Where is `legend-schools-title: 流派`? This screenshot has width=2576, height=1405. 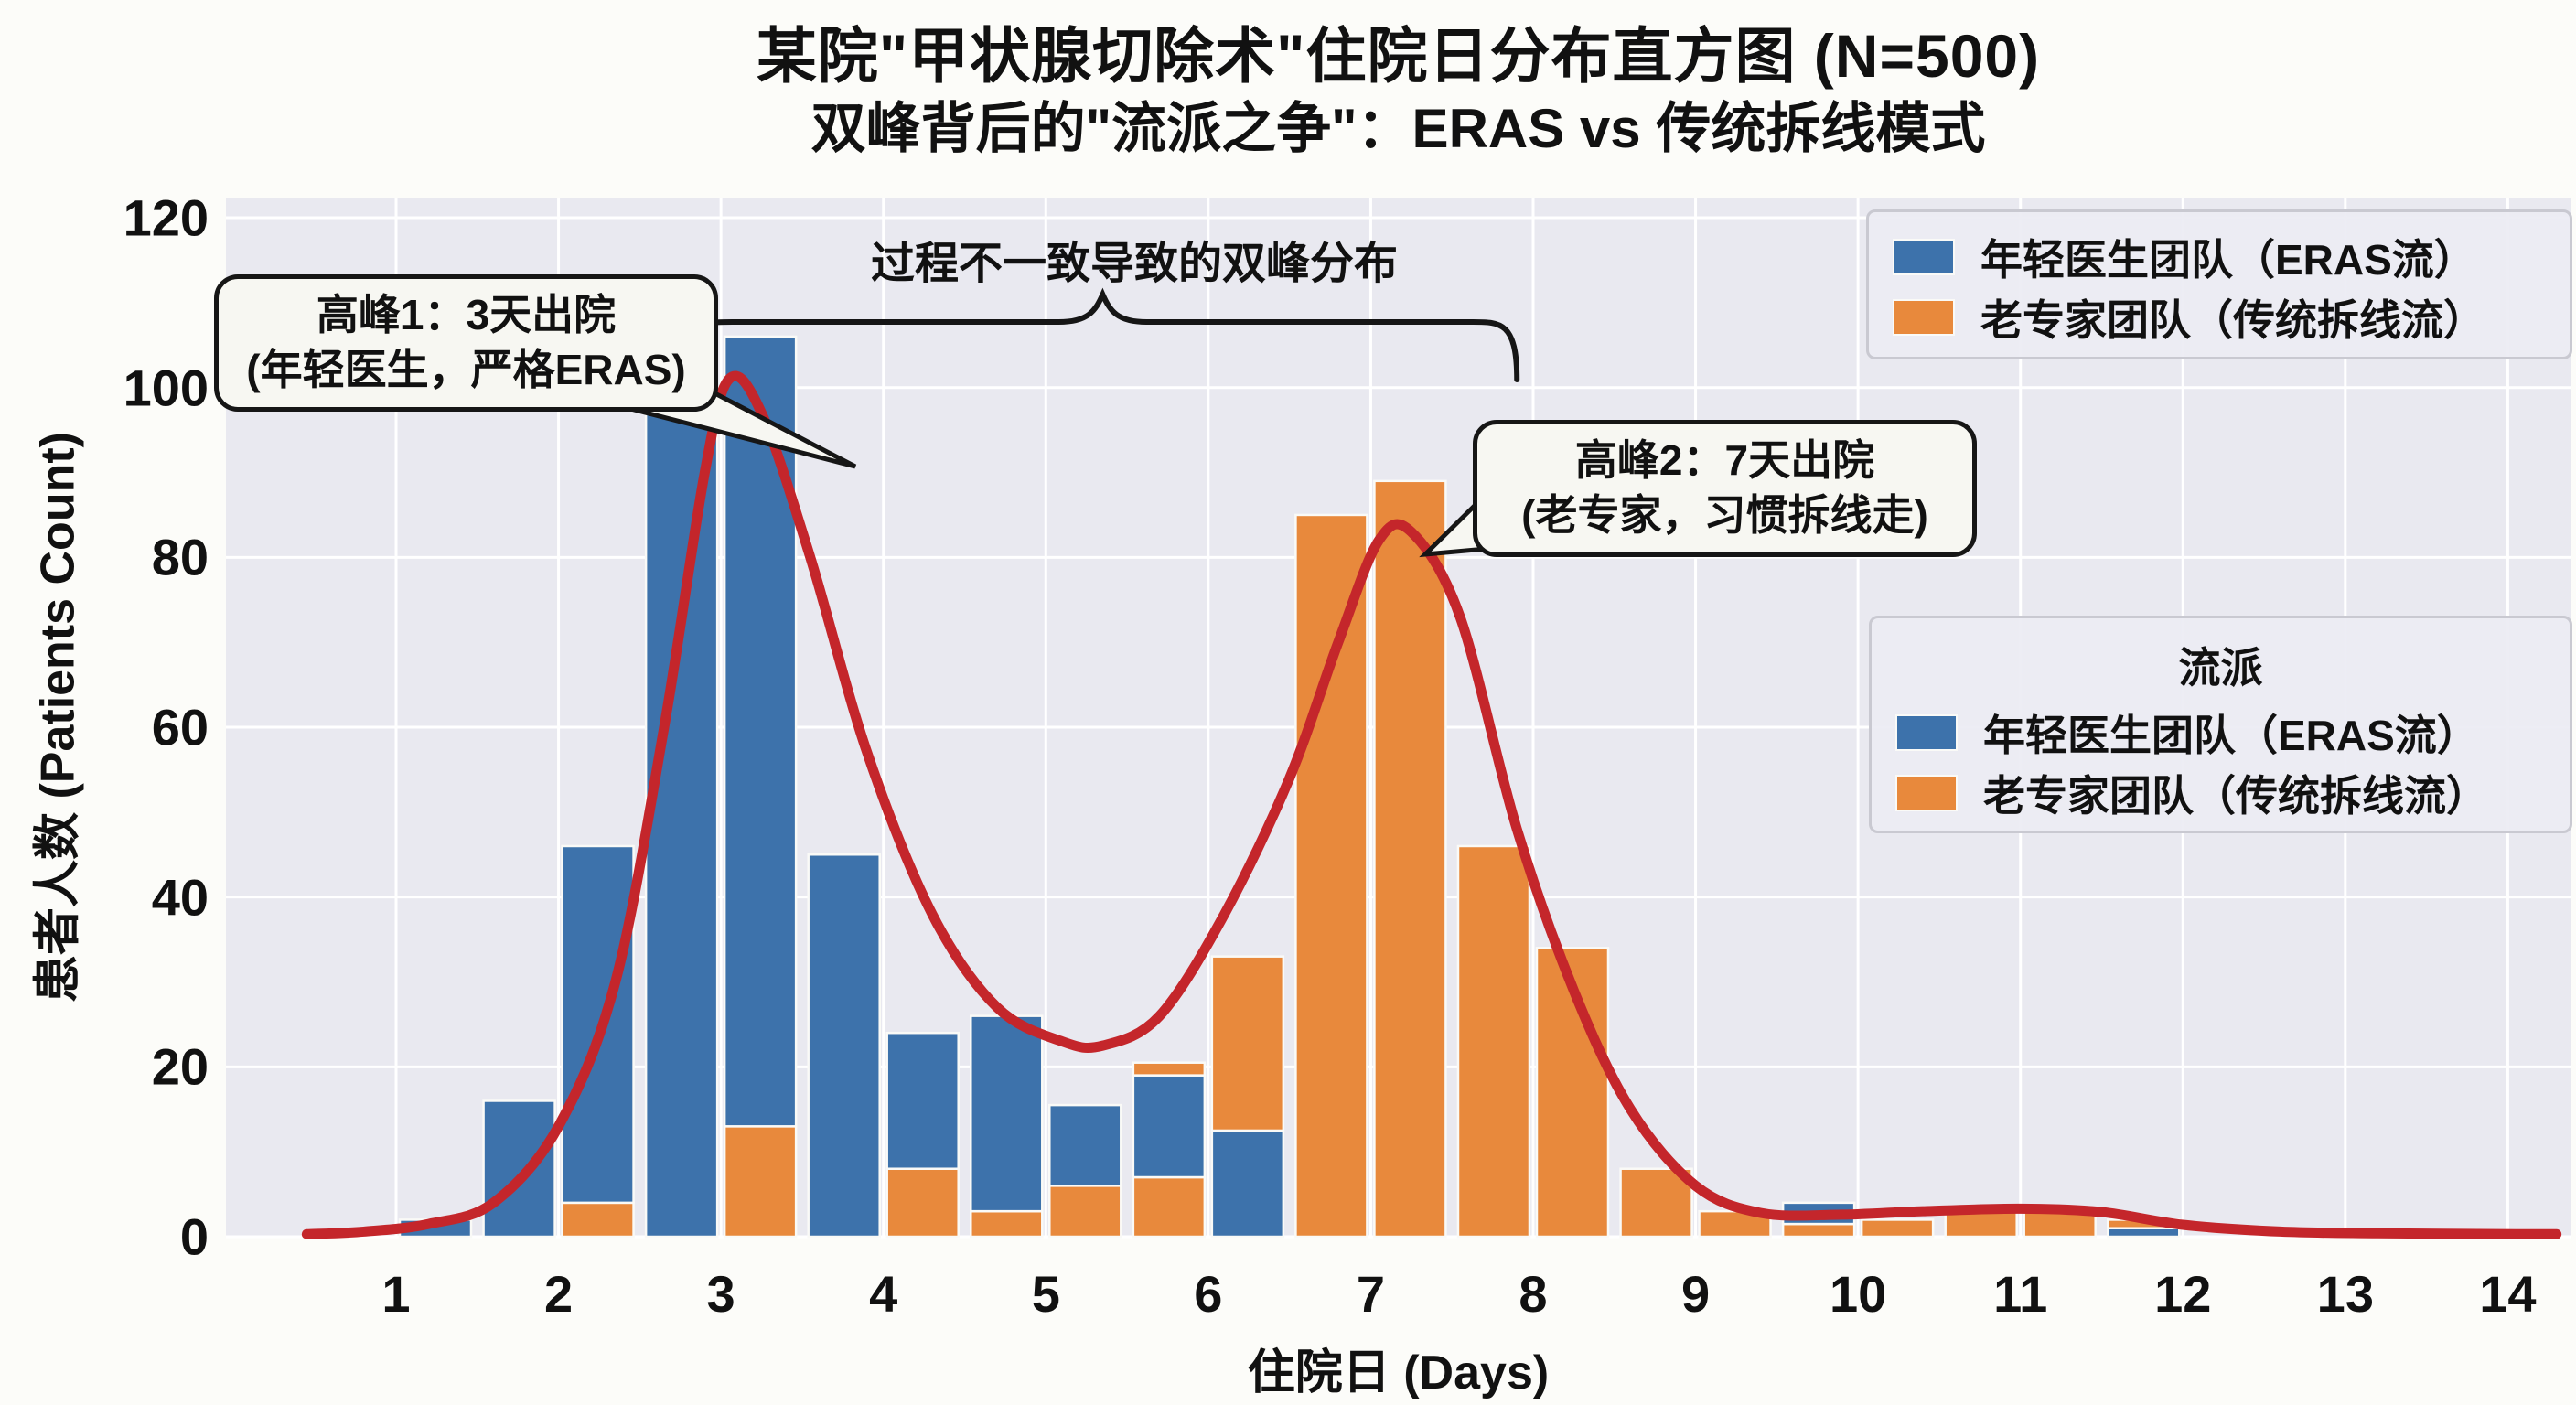 legend-schools-title: 流派 is located at coordinates (2220, 668).